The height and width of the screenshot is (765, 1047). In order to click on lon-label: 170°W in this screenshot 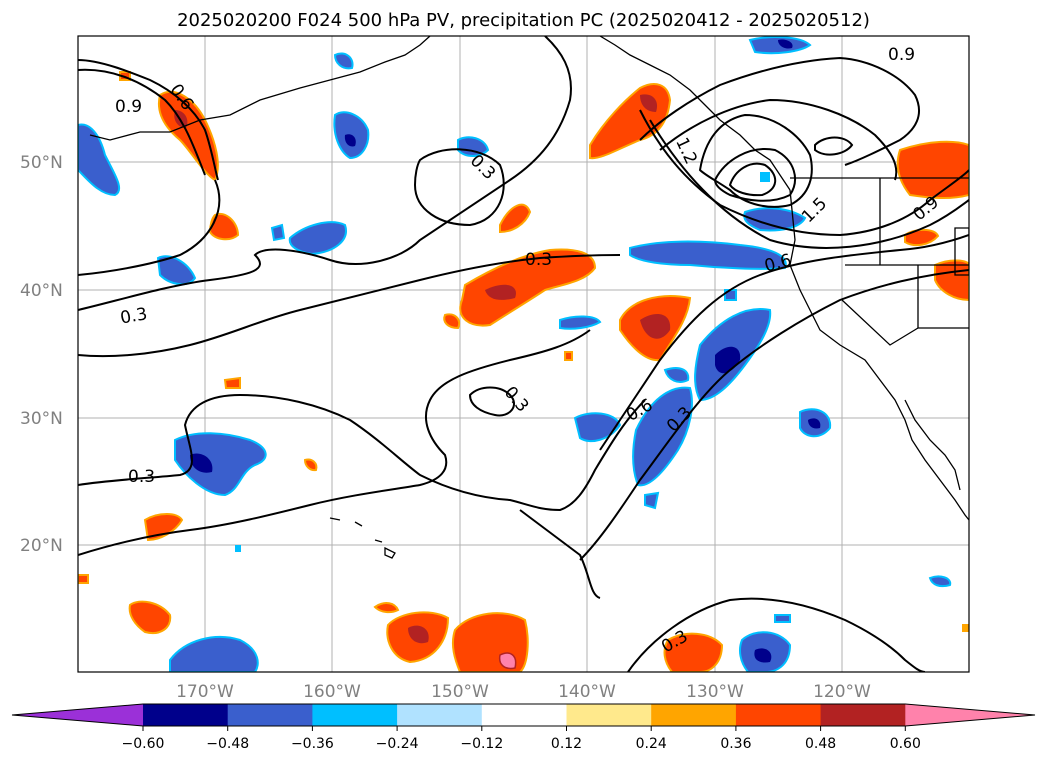, I will do `click(205, 692)`.